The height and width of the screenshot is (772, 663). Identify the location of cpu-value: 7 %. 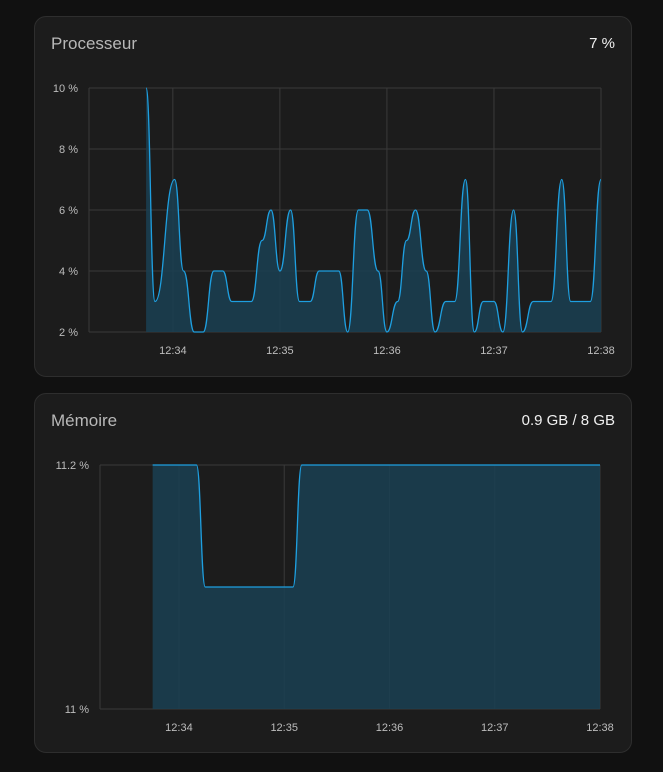
(602, 43).